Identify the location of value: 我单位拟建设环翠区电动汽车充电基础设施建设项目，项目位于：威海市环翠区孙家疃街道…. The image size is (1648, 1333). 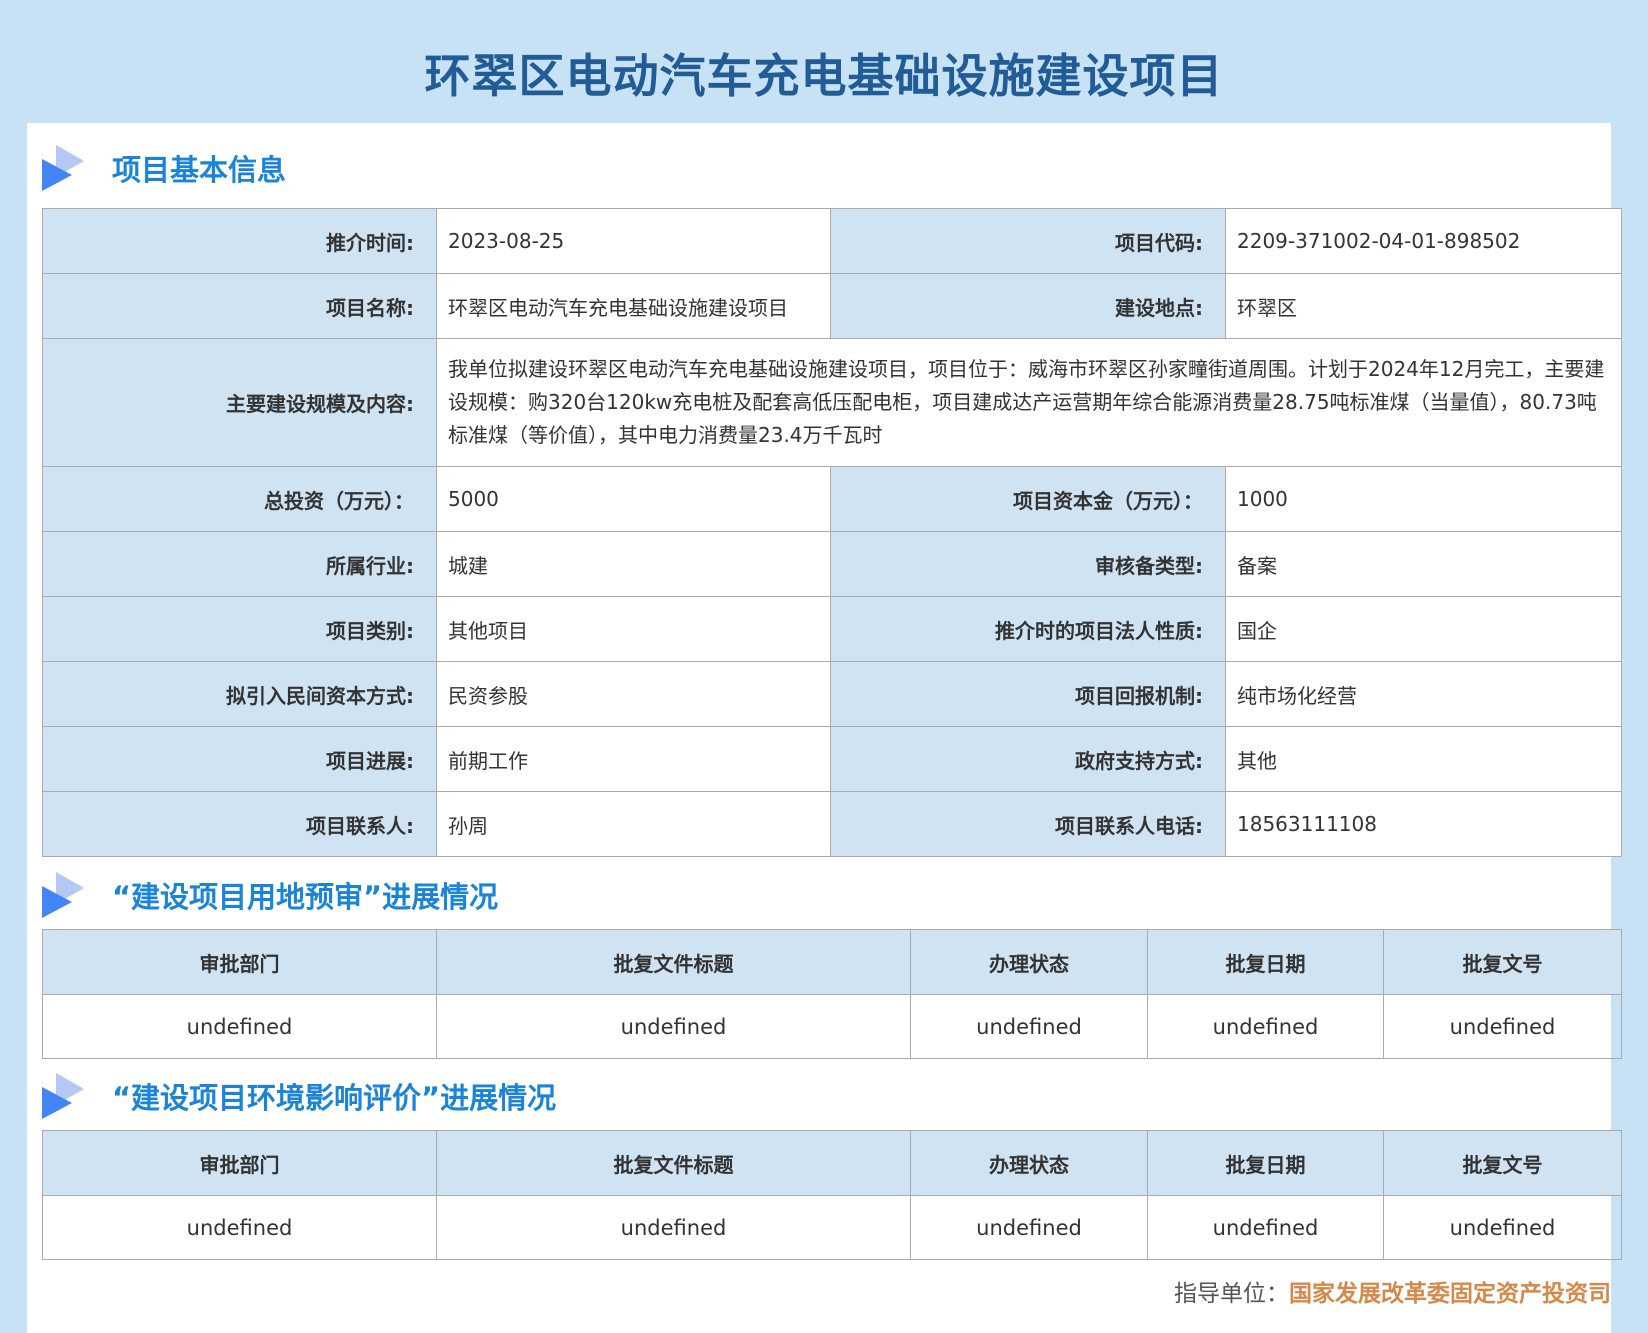
(1029, 402).